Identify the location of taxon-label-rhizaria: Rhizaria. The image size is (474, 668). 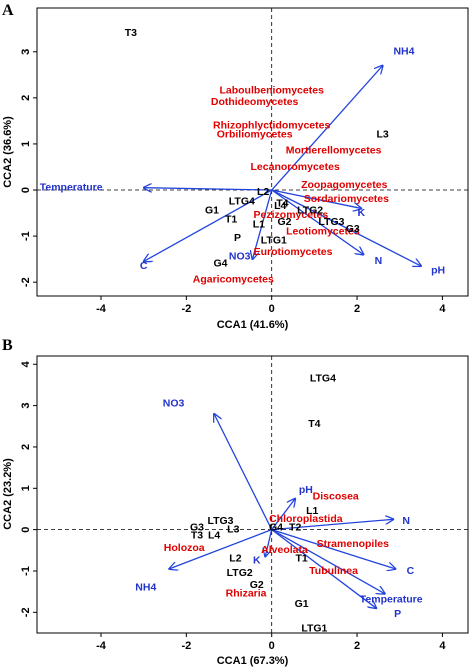
(246, 594).